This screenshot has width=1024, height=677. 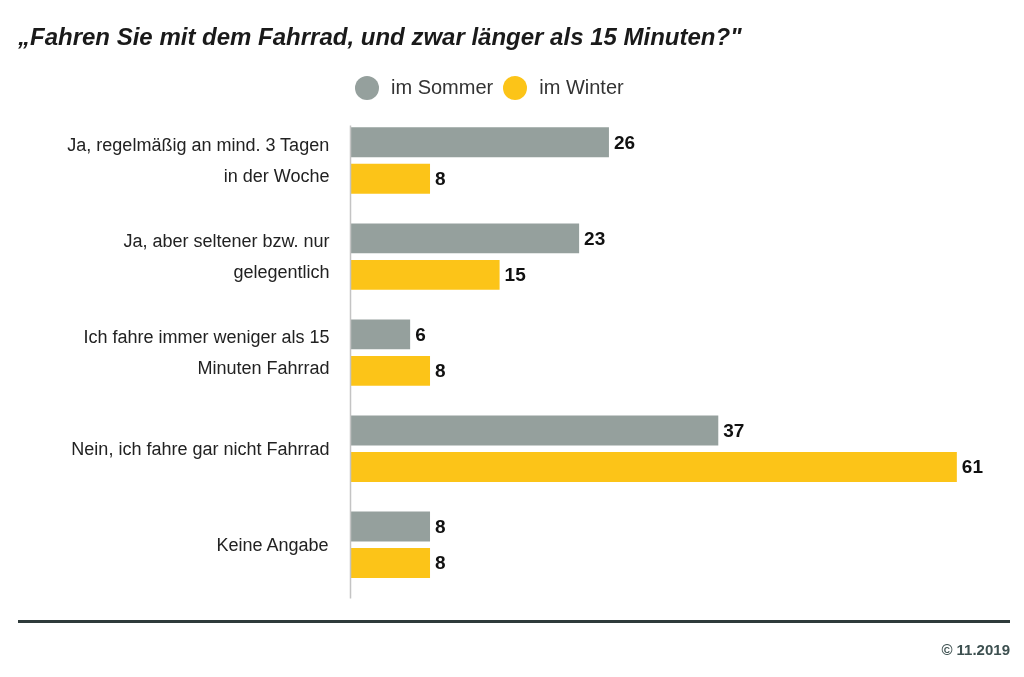 What do you see at coordinates (272, 544) in the screenshot?
I see `y-tick-label: Keine Angabe` at bounding box center [272, 544].